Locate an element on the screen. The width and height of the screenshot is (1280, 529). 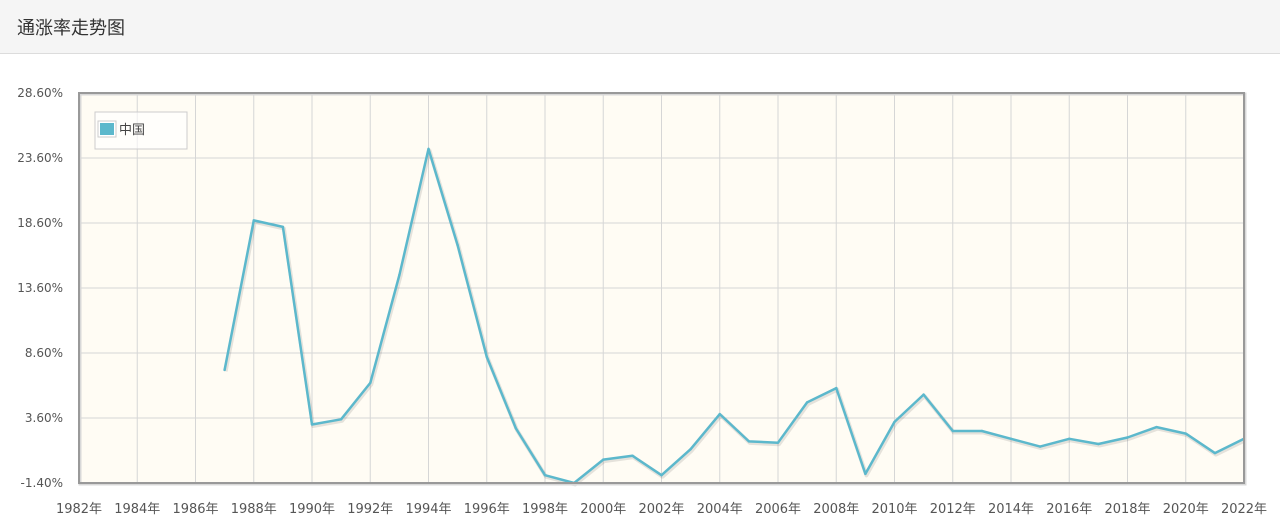
x-tick-label: 2004年 is located at coordinates (720, 509).